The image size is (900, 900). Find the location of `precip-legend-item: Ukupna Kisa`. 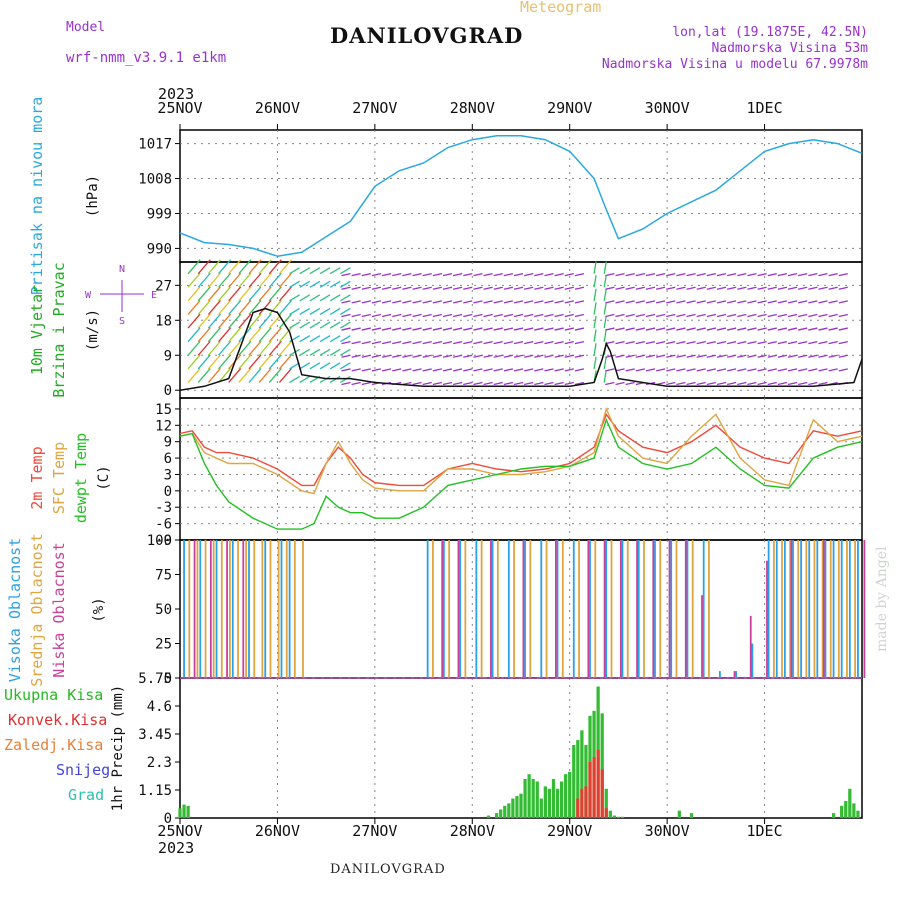

precip-legend-item: Ukupna Kisa is located at coordinates (53, 695).